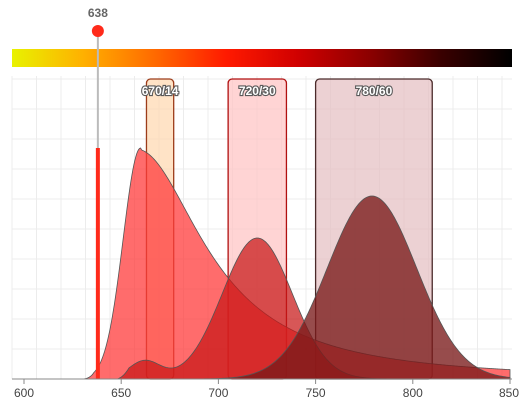 The width and height of the screenshot is (519, 402). I want to click on filter-labels-layer: 670/14 720/30 780/60, so click(267, 91).